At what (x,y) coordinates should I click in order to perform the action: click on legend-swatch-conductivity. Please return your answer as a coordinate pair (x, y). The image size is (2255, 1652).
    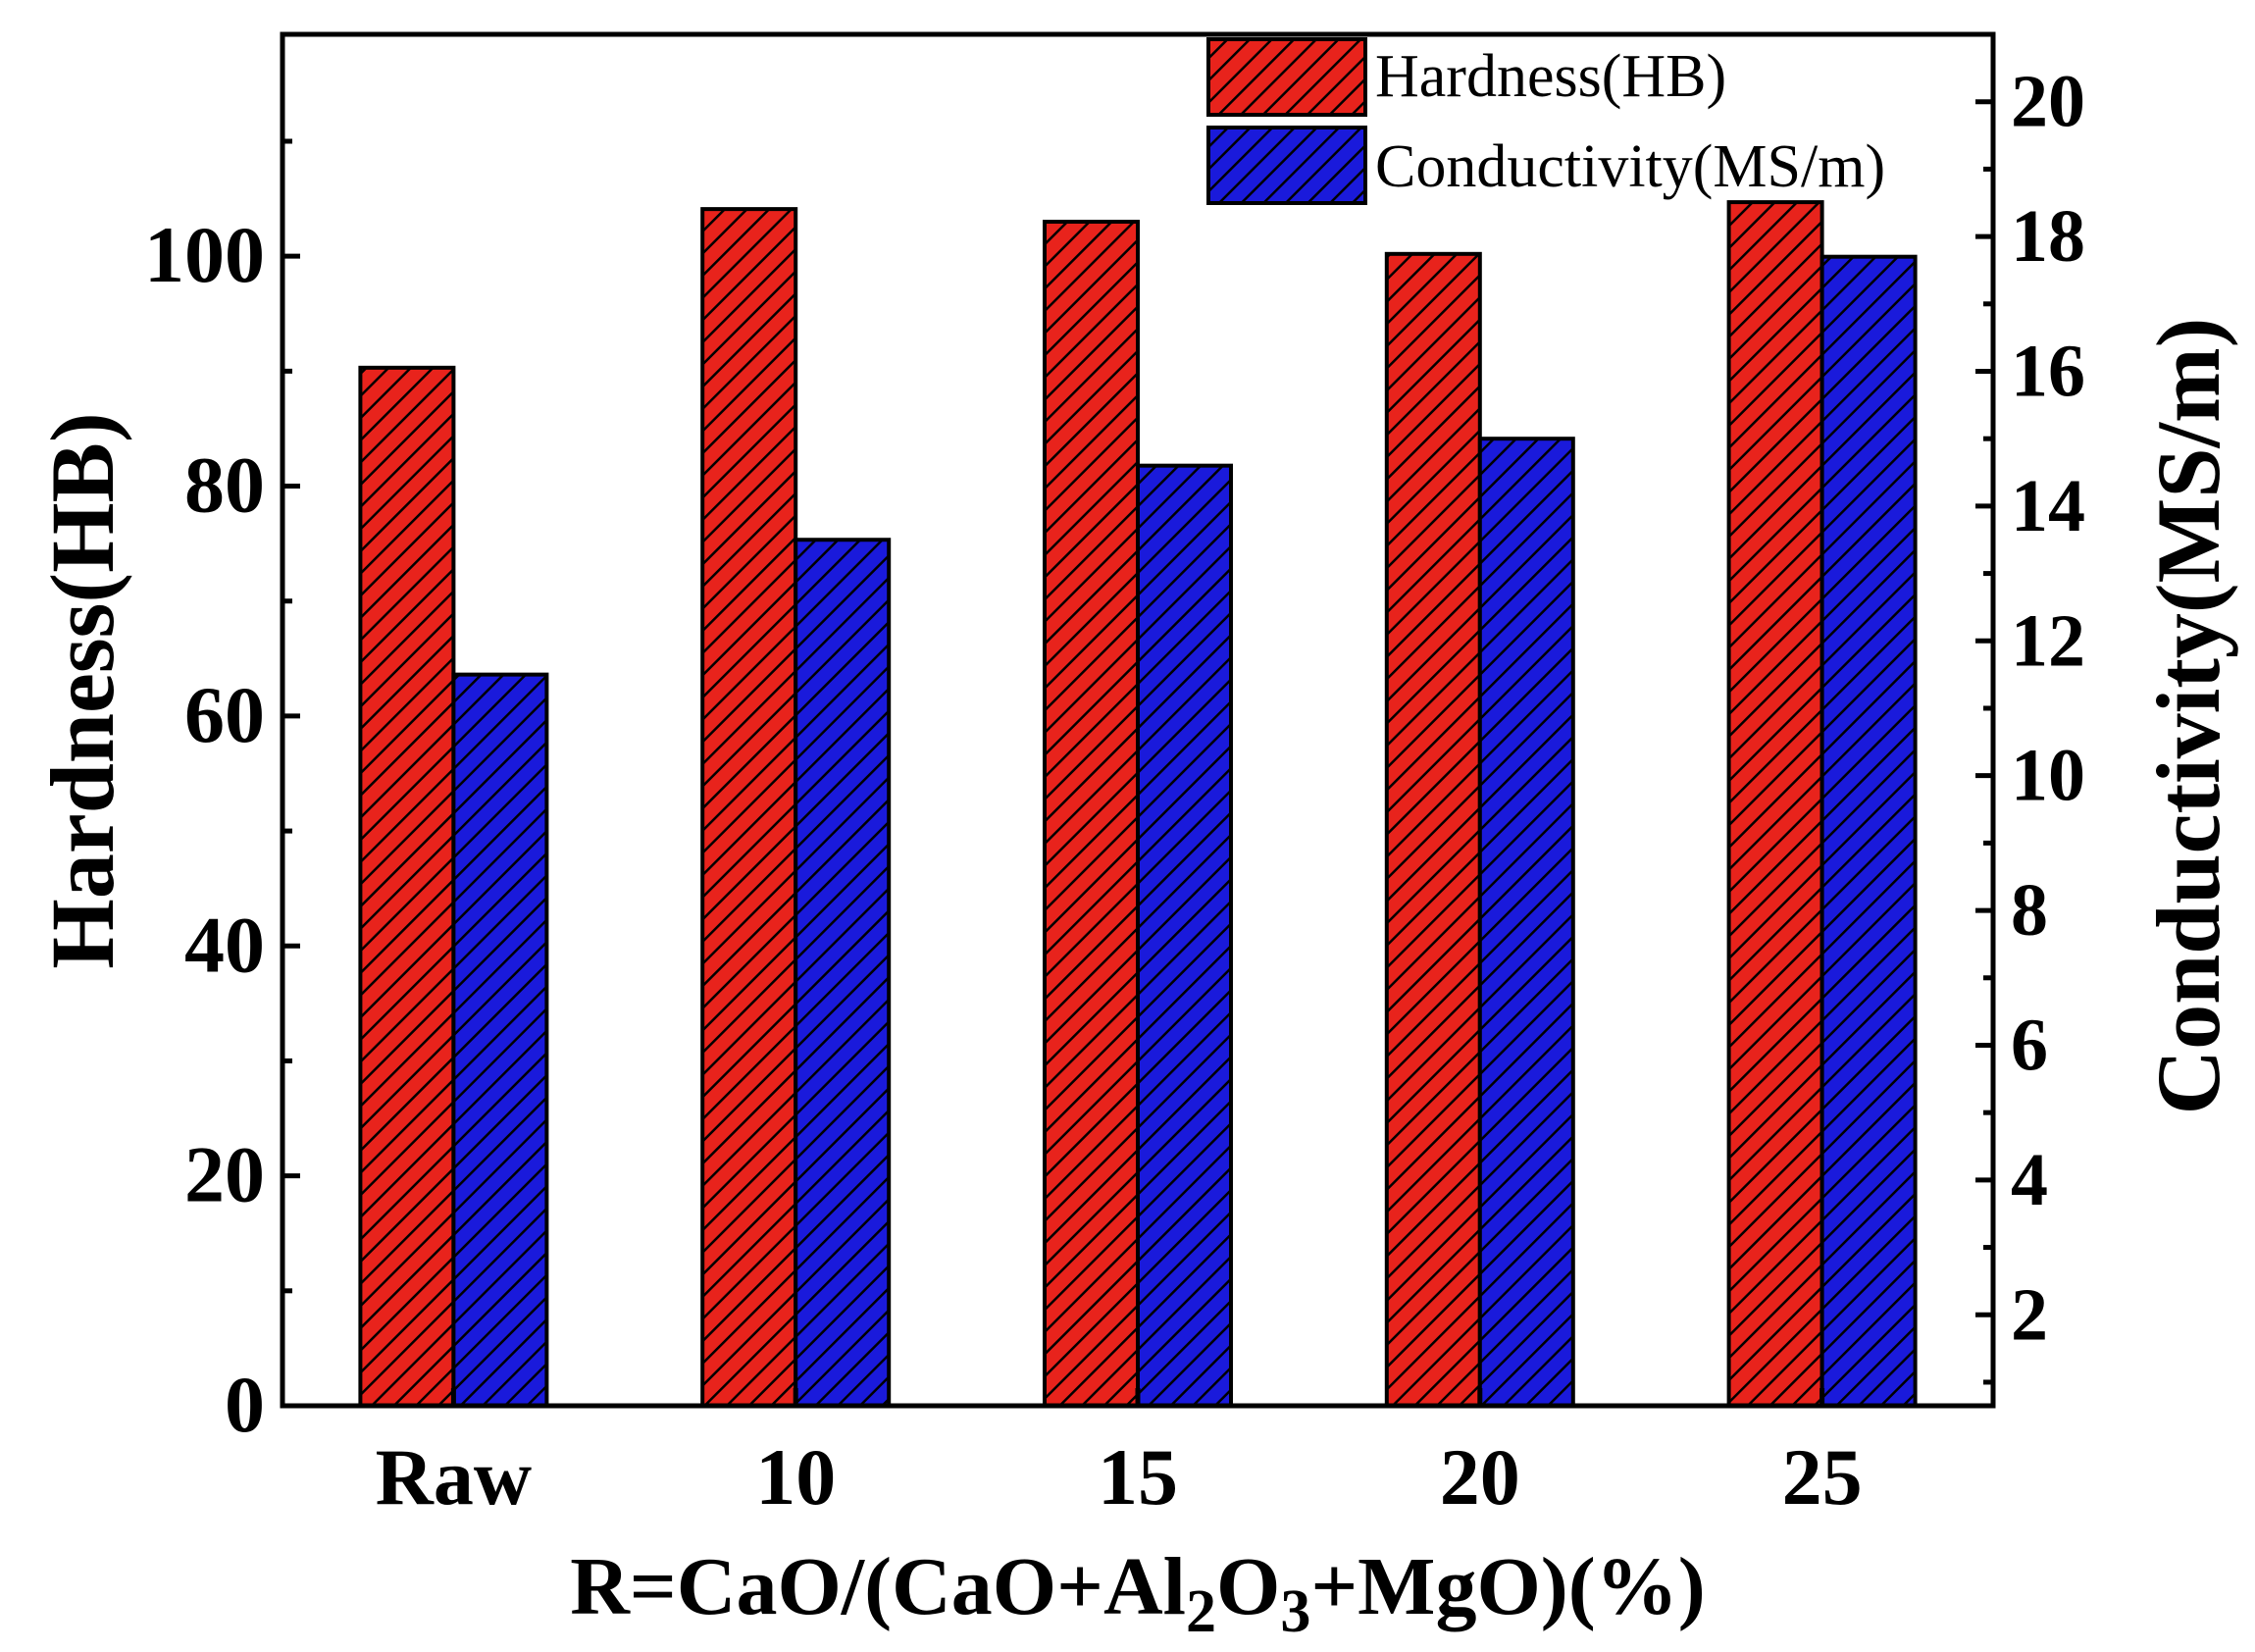
    Looking at the image, I should click on (1287, 165).